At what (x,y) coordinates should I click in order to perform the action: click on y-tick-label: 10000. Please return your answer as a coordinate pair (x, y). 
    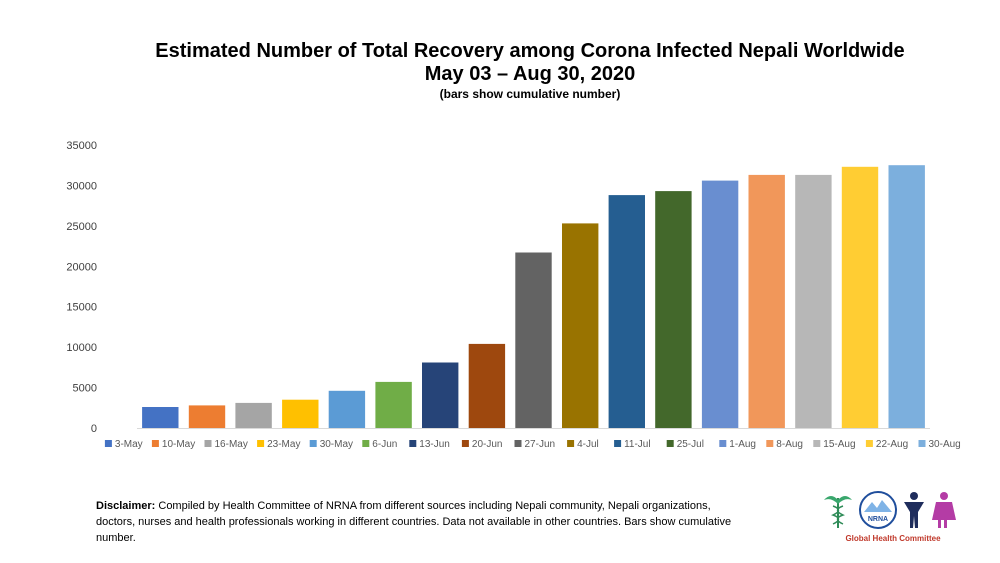
    Looking at the image, I should click on (81, 348).